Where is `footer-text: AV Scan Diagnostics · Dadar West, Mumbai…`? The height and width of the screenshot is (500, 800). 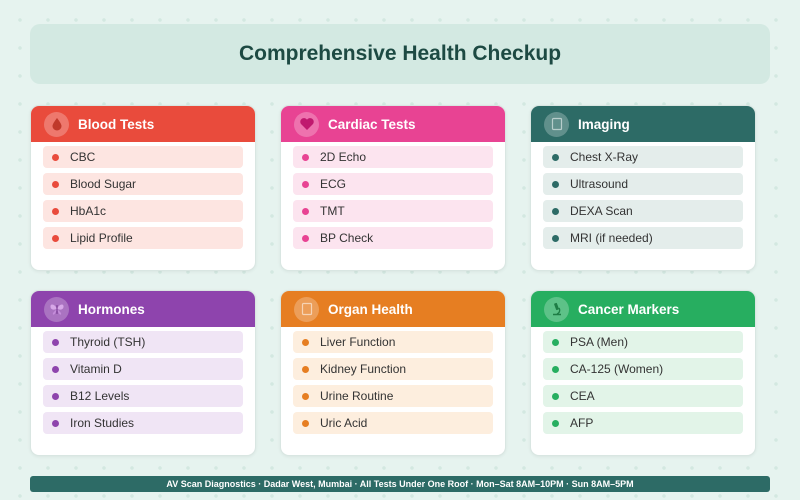
footer-text: AV Scan Diagnostics · Dadar West, Mumbai… is located at coordinates (400, 484).